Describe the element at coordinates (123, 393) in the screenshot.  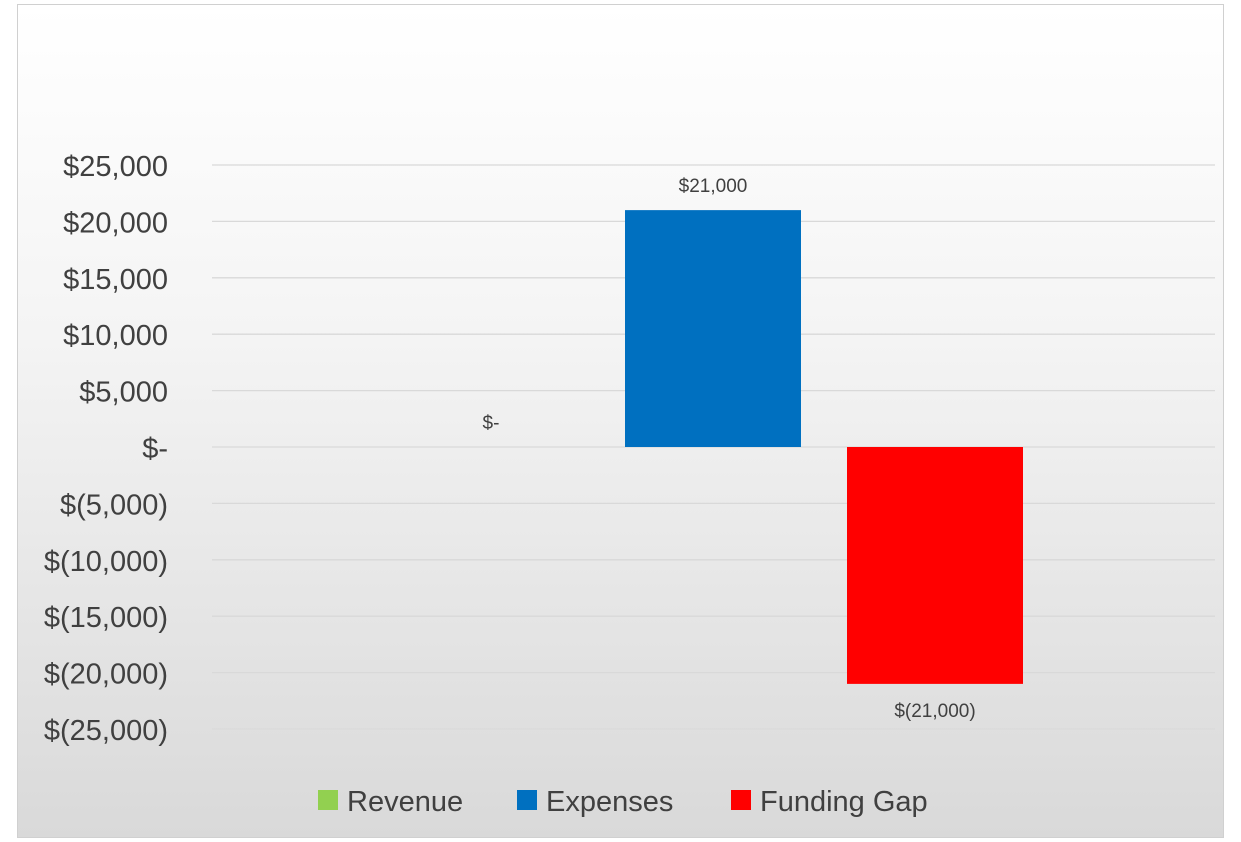
I see `y-tick-label: $5,000` at that location.